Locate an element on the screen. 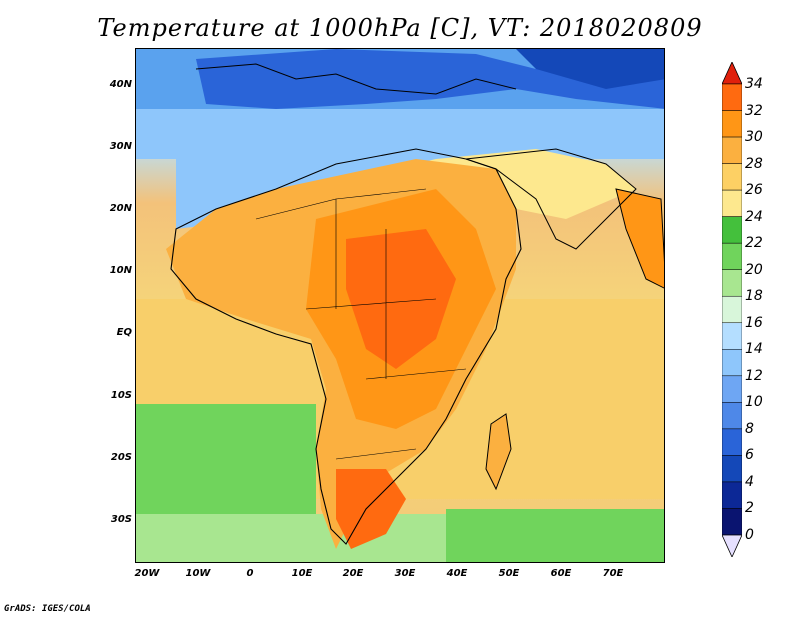 The image size is (800, 618). lon-label-70e: 70E is located at coordinates (613, 573).